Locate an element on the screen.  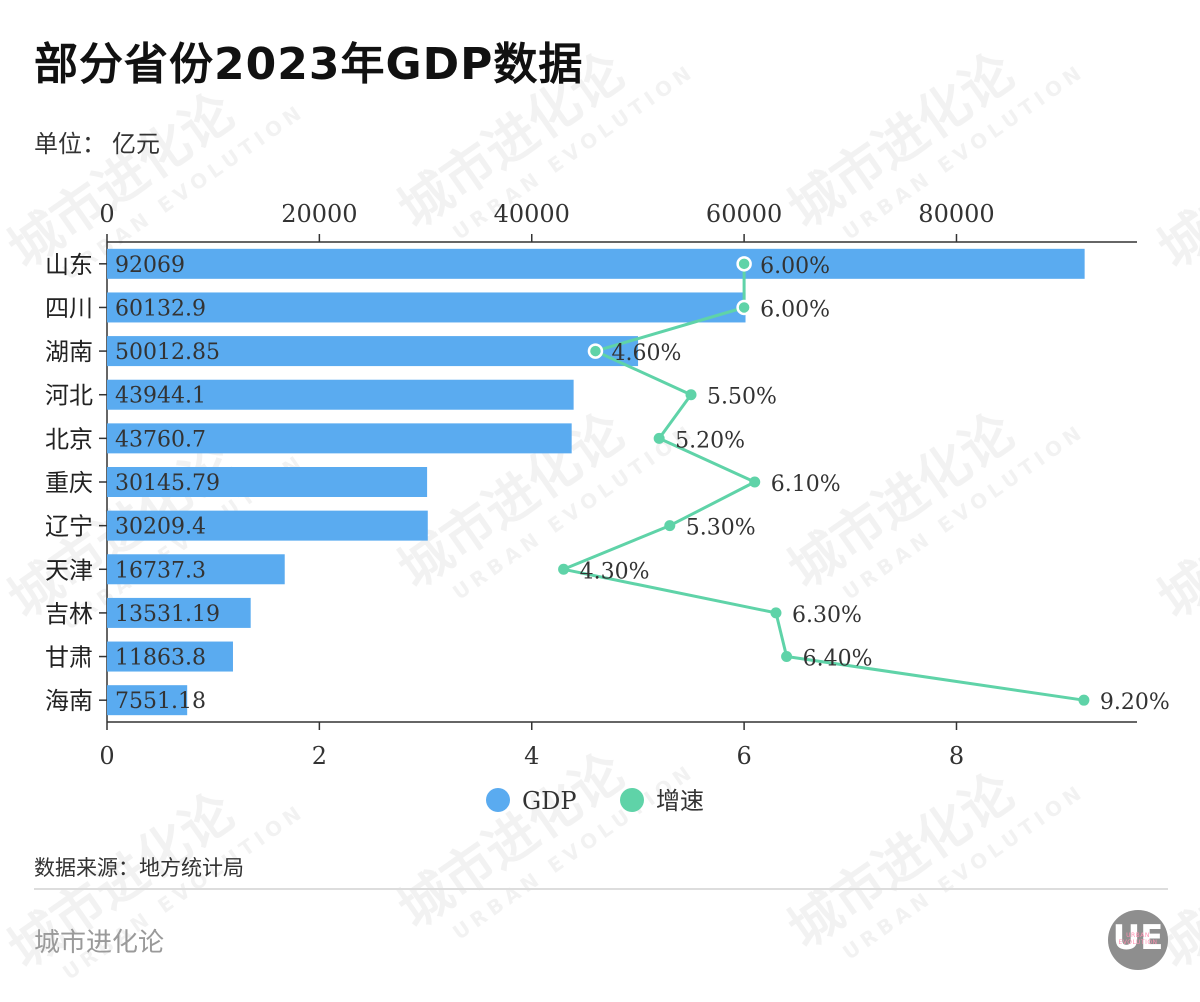
growth-label: 4.30% is located at coordinates (615, 571).